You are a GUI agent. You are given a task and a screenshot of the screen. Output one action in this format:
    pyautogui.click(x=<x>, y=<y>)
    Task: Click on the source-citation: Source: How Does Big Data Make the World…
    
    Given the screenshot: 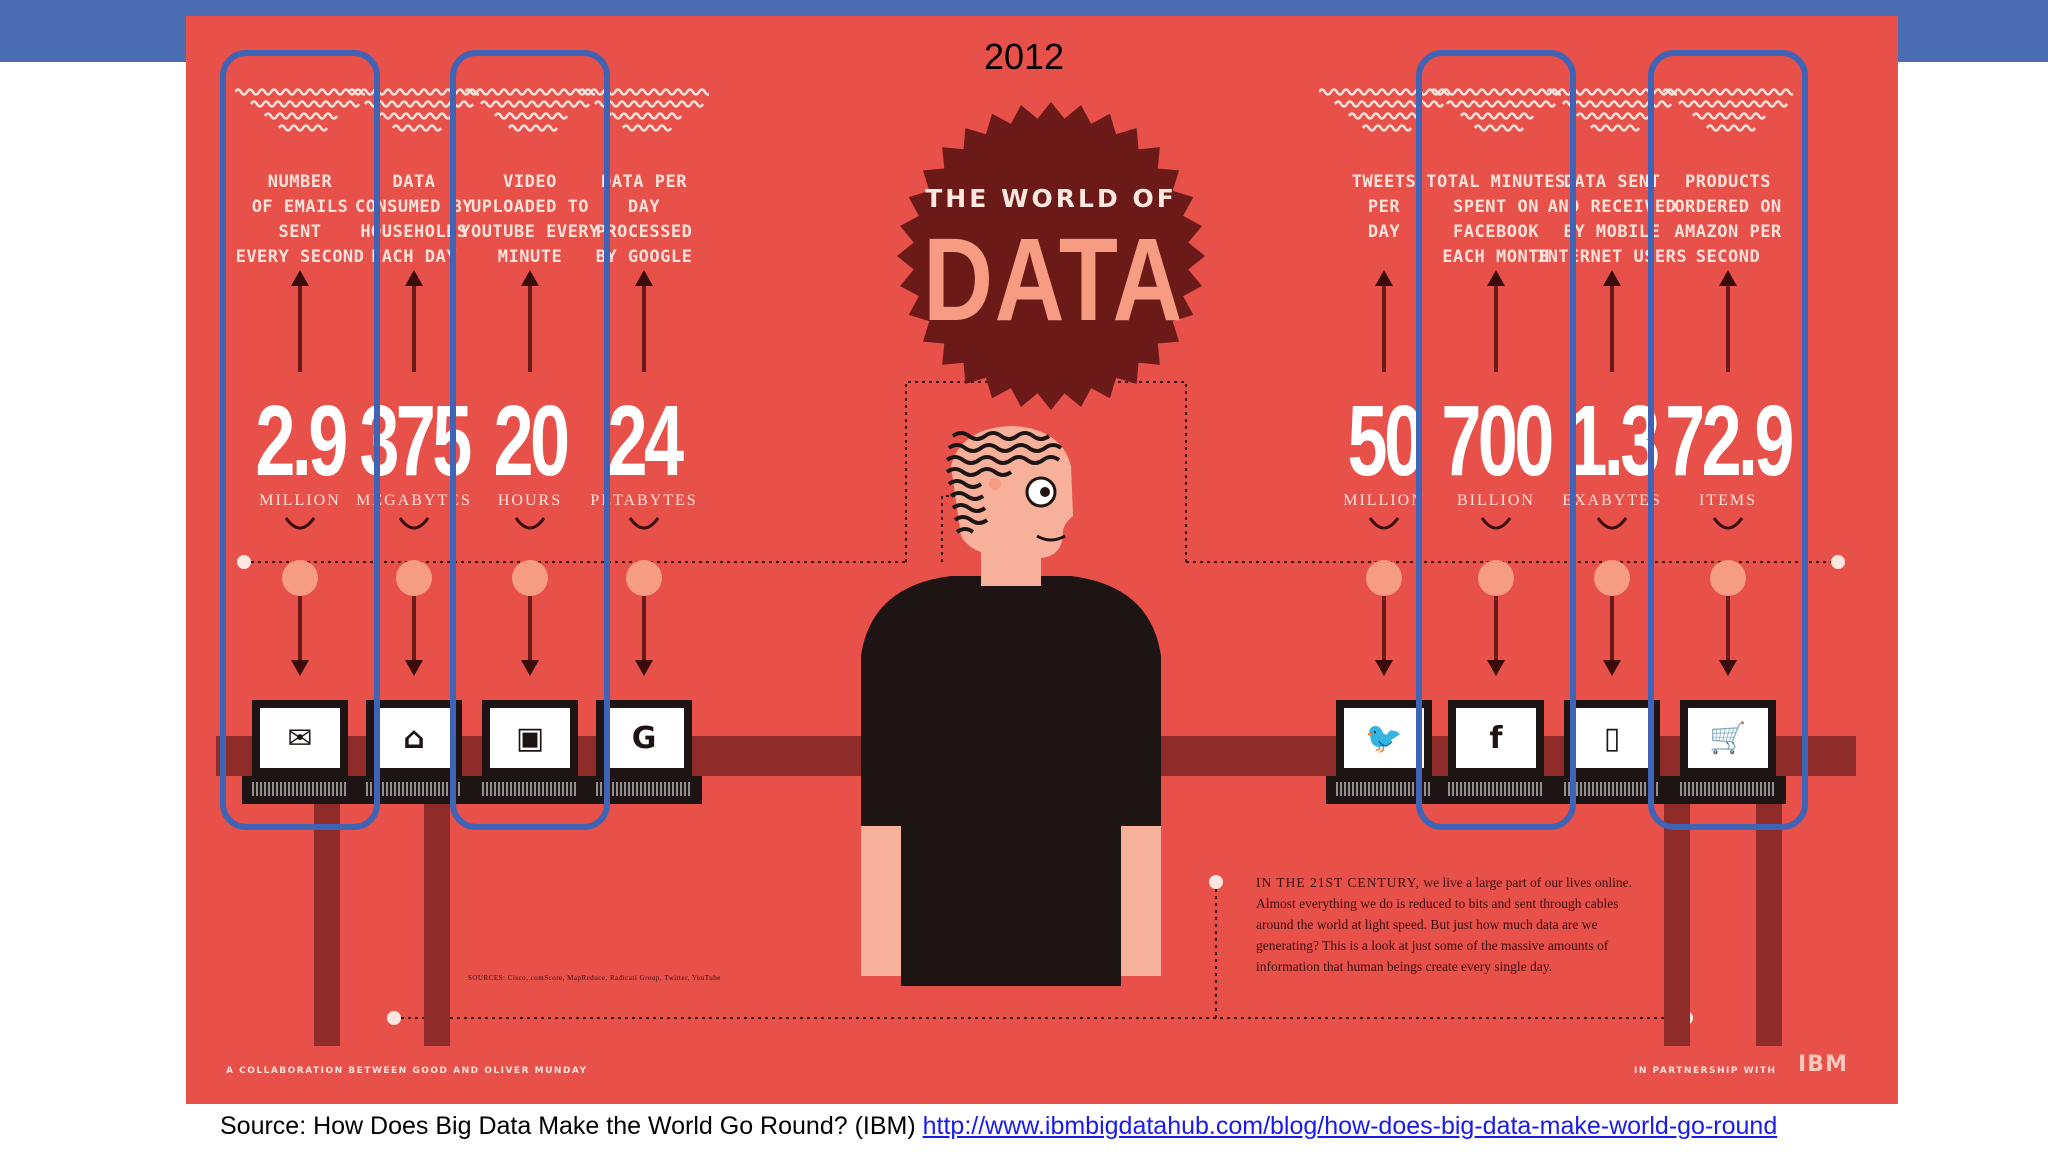 What is the action you would take?
    pyautogui.click(x=1120, y=1126)
    